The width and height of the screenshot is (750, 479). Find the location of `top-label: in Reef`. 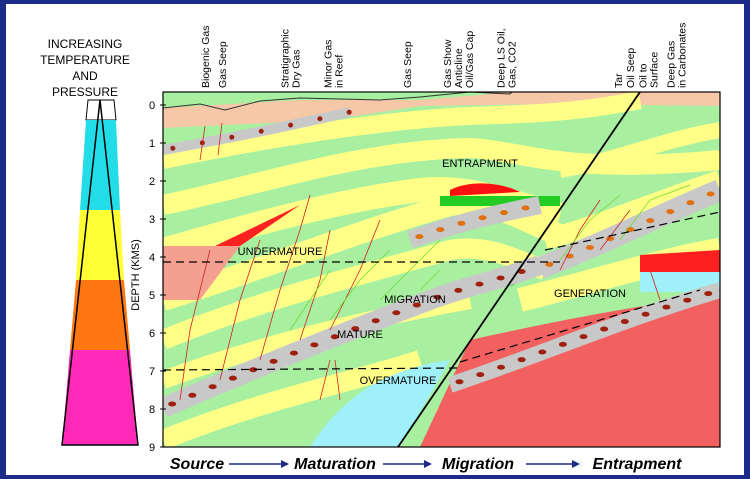

top-label: in Reef is located at coordinates (340, 71).